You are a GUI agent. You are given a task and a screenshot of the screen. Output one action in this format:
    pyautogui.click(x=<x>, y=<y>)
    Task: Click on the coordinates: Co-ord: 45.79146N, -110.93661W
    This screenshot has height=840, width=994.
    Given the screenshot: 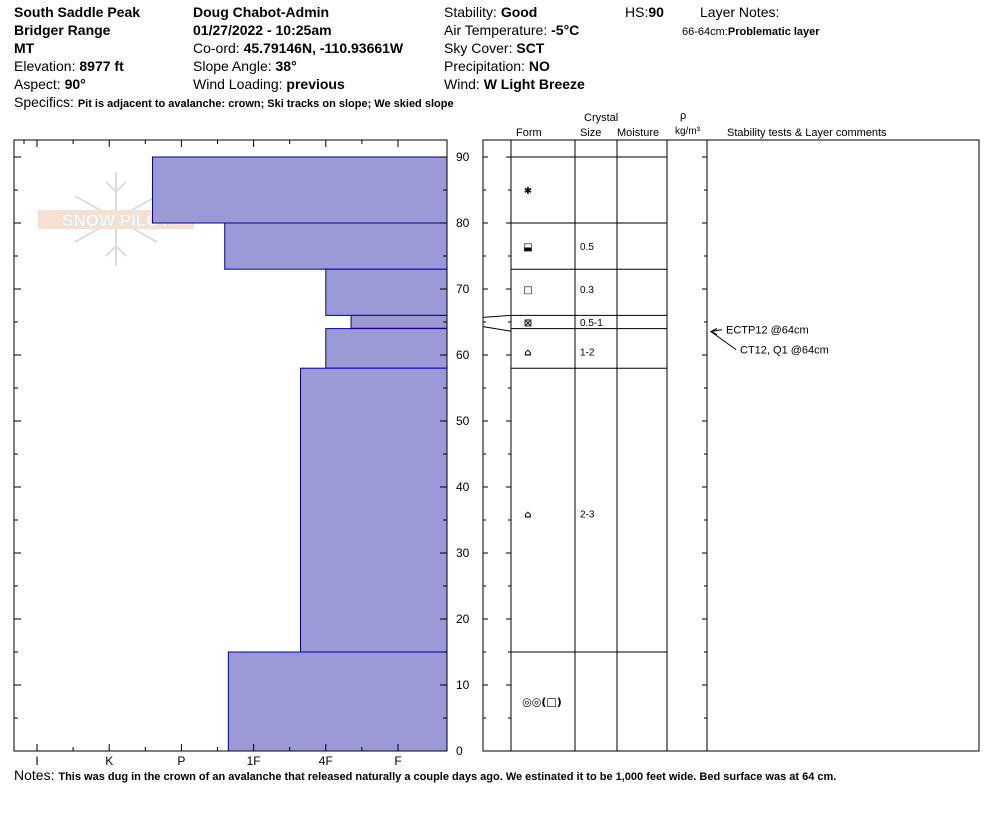 What is the action you would take?
    pyautogui.click(x=298, y=48)
    